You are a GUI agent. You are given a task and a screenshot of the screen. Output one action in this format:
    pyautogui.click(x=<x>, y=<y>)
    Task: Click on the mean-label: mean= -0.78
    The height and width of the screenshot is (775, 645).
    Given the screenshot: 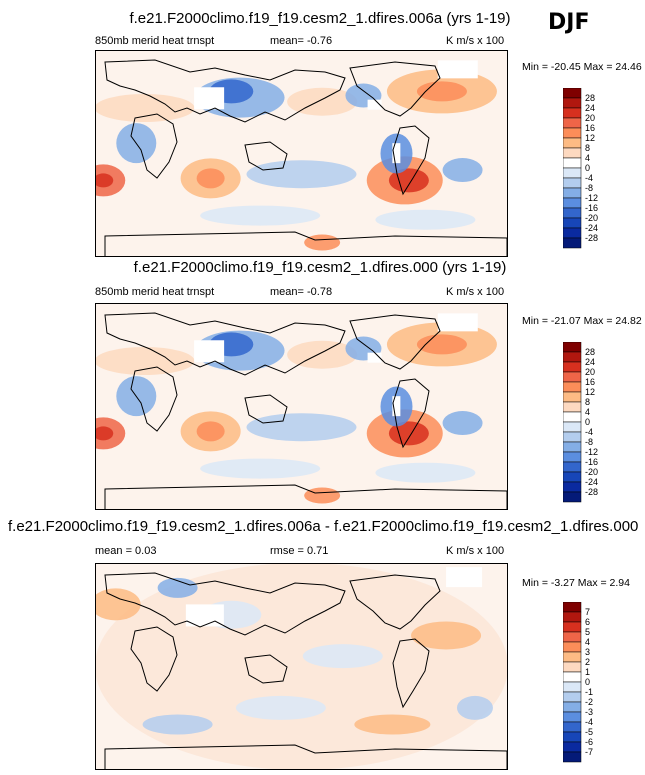 What is the action you would take?
    pyautogui.click(x=301, y=292)
    